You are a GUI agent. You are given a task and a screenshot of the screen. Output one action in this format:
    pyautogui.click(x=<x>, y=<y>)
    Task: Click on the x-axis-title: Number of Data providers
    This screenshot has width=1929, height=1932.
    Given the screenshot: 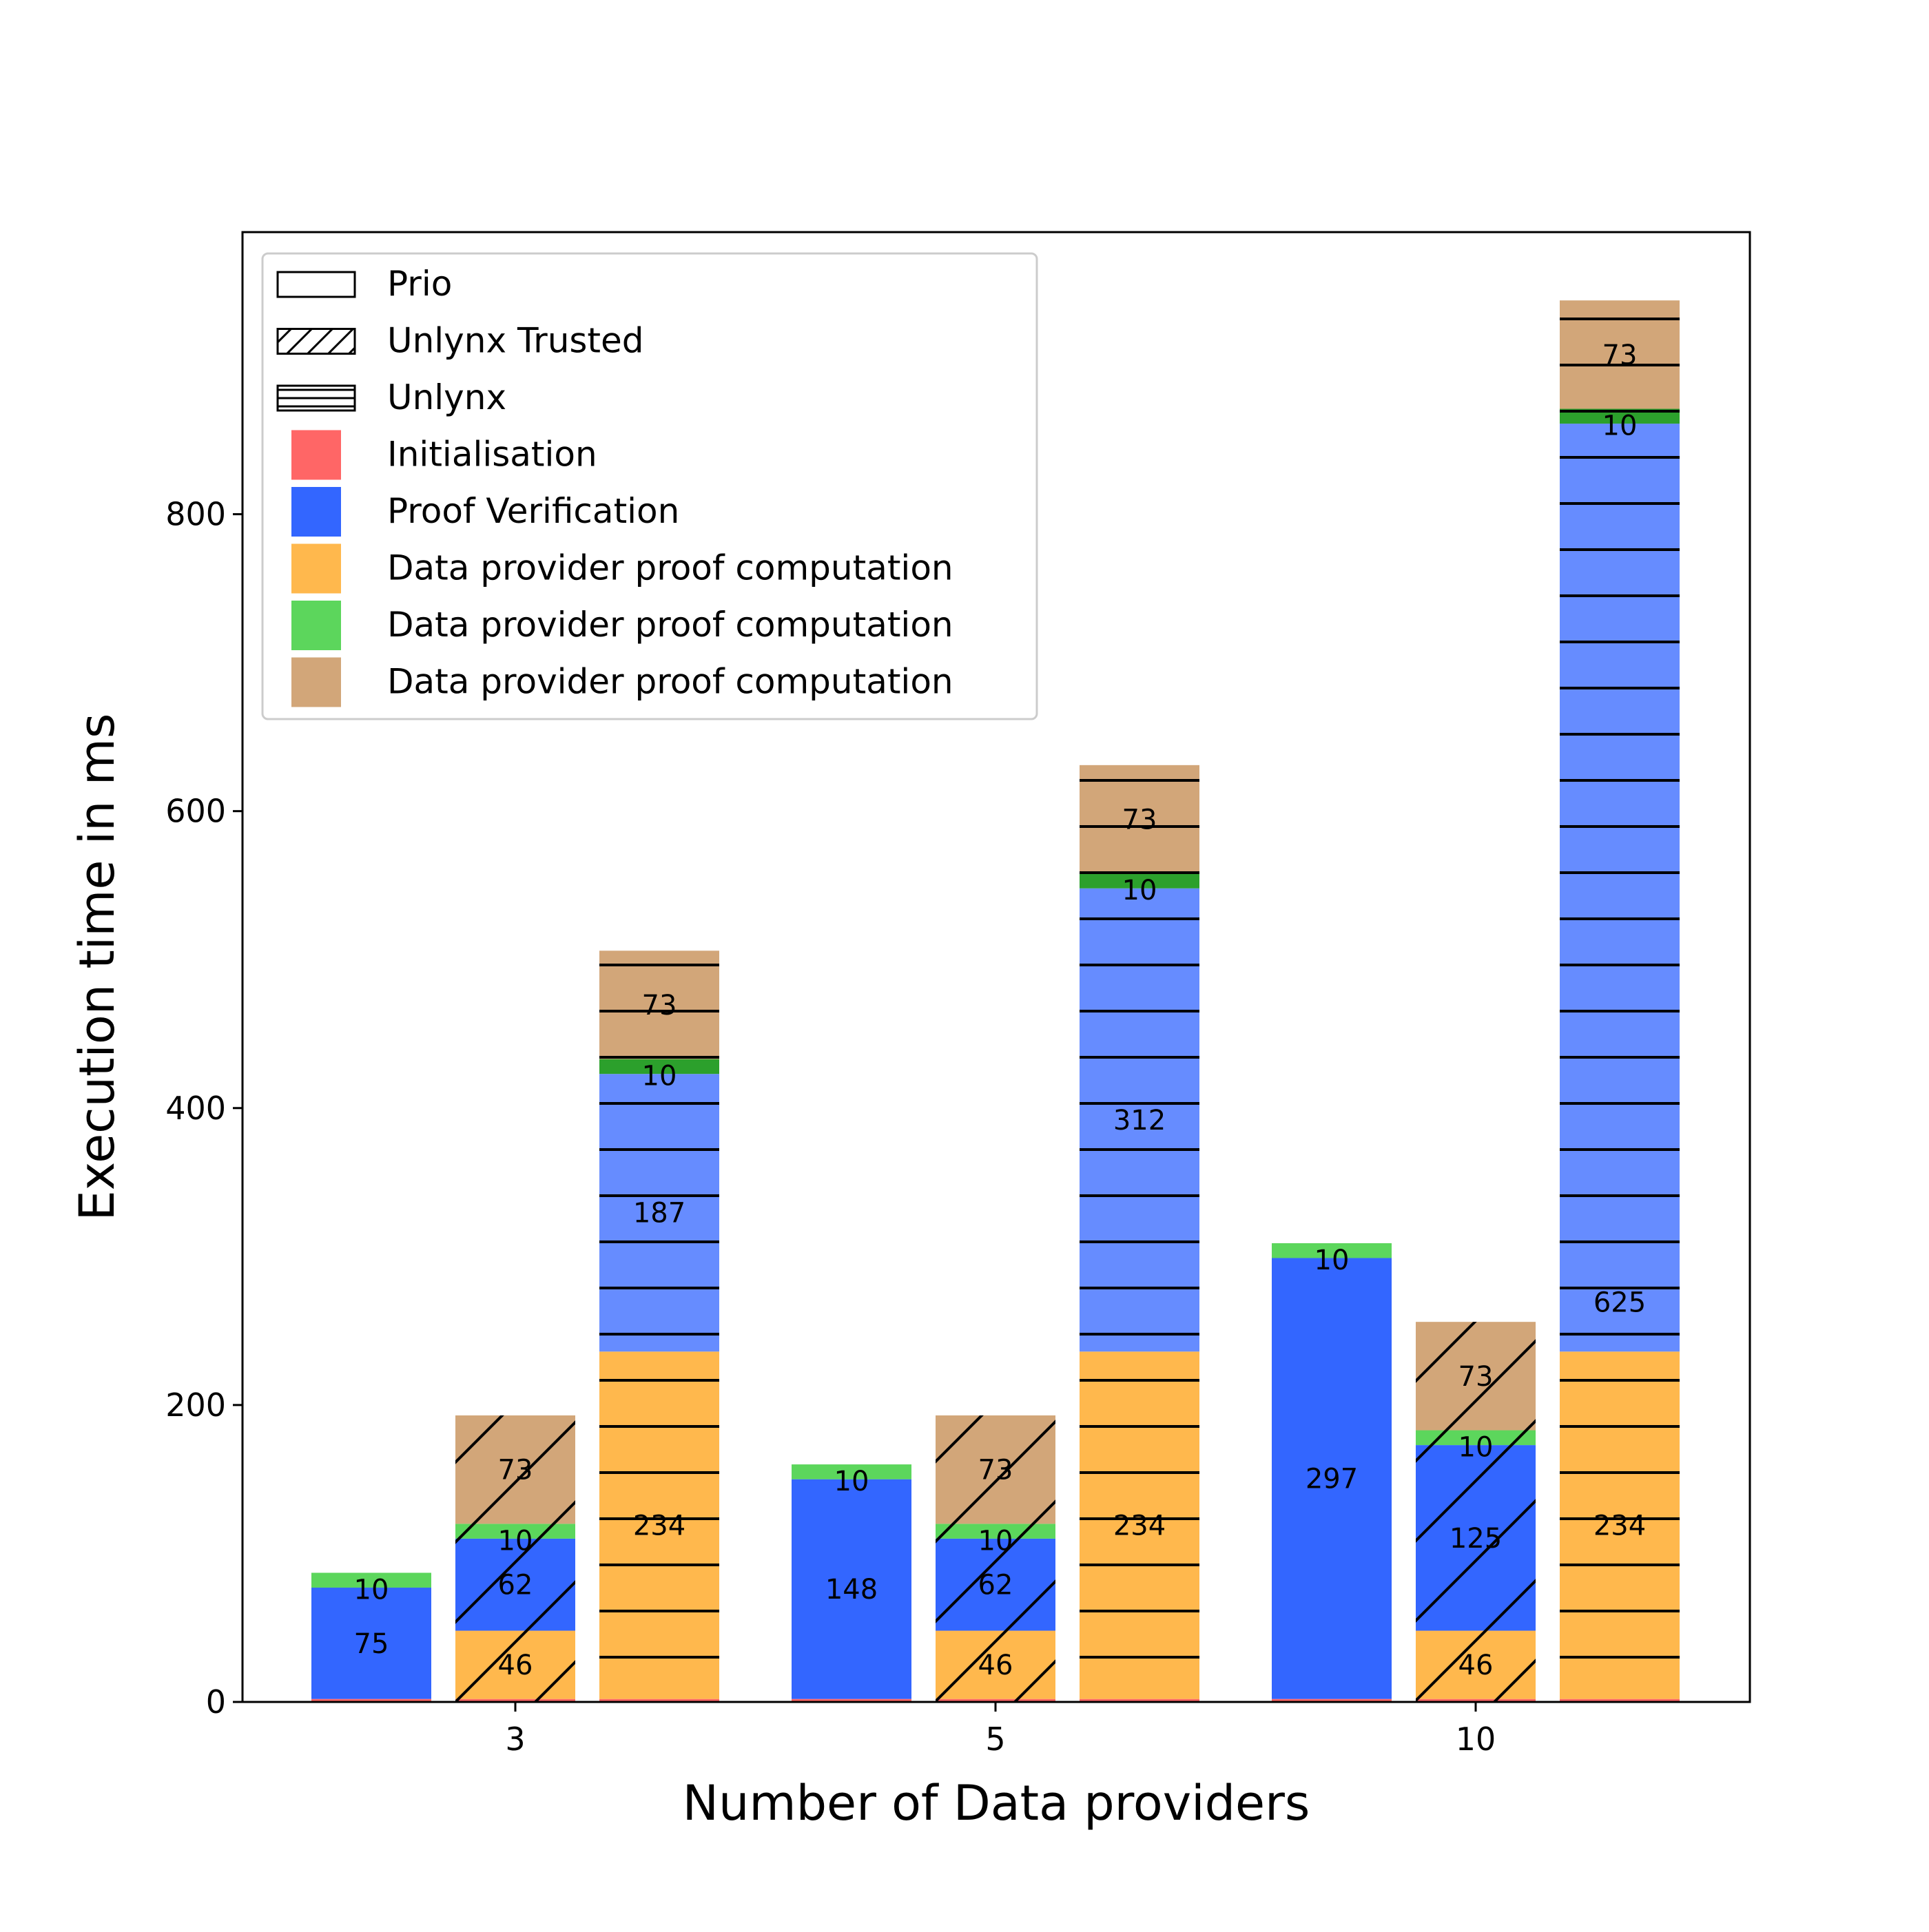 What is the action you would take?
    pyautogui.click(x=996, y=1803)
    